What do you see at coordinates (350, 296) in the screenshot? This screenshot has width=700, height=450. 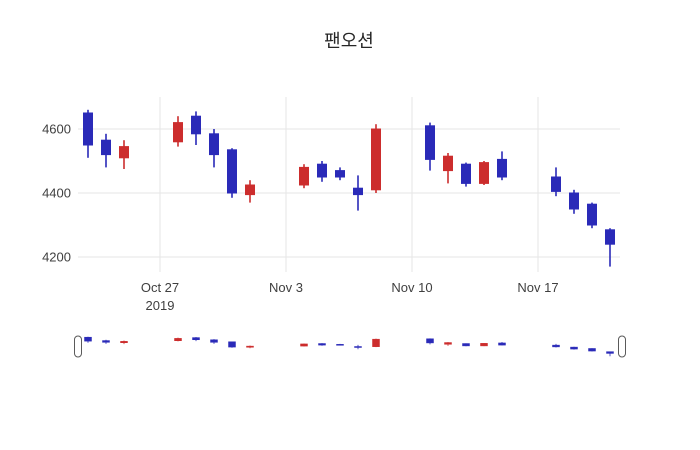 I see `x-axis: Oct 27 2019 Nov 3 Nov 10 Nov 17` at bounding box center [350, 296].